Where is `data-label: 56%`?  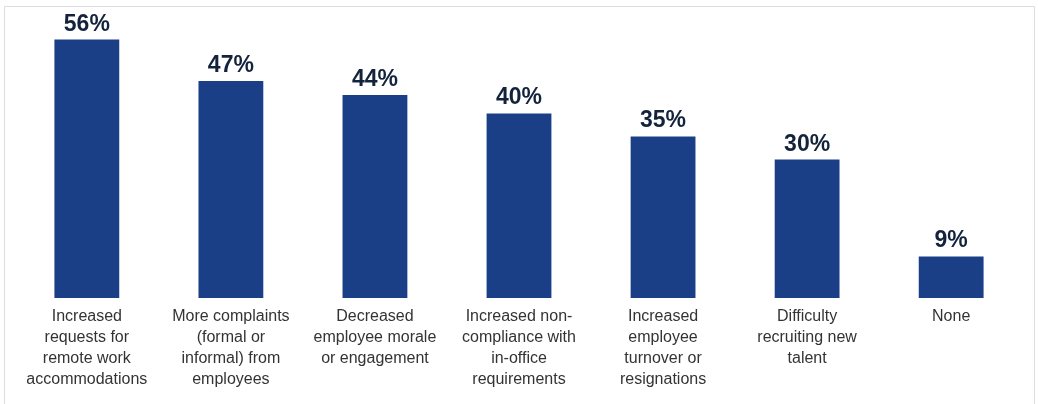
data-label: 56% is located at coordinates (86, 22).